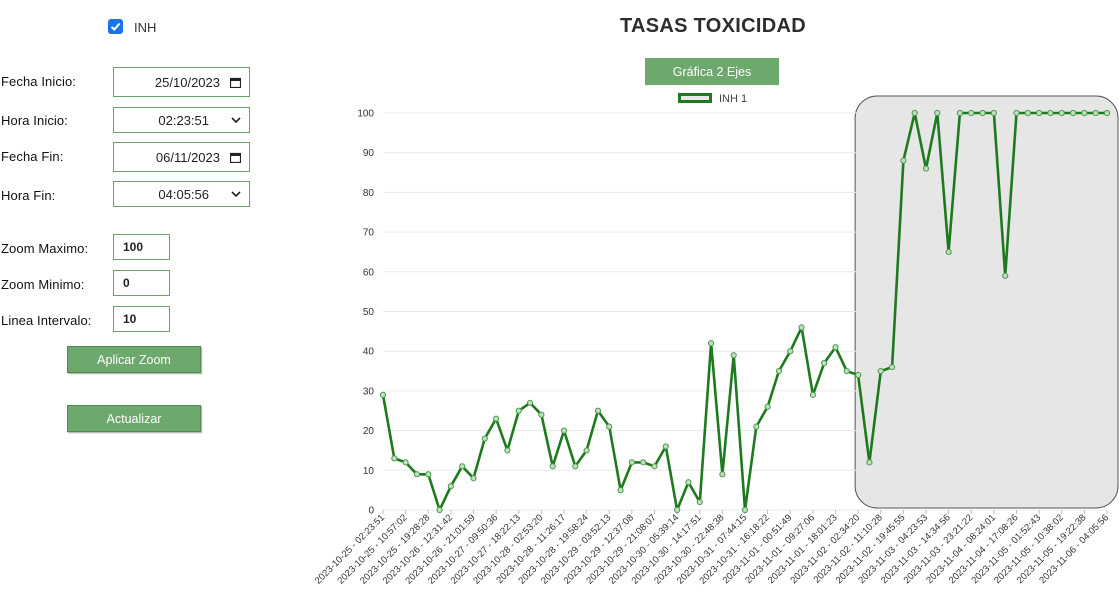 Image resolution: width=1119 pixels, height=614 pixels. Describe the element at coordinates (141, 319) in the screenshot. I see `linea-intervalo-input: 10` at that location.